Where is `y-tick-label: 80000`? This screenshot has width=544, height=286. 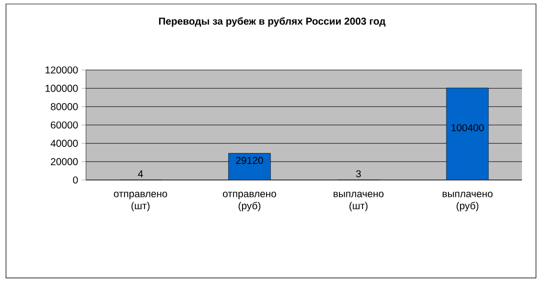
y-tick-label: 80000 is located at coordinates (64, 106).